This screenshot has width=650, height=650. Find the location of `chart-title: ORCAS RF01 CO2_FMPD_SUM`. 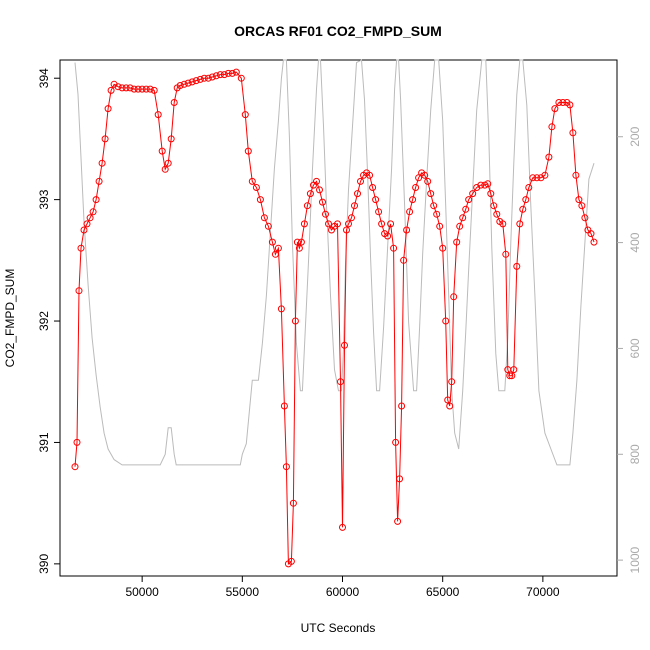

chart-title: ORCAS RF01 CO2_FMPD_SUM is located at coordinates (338, 31).